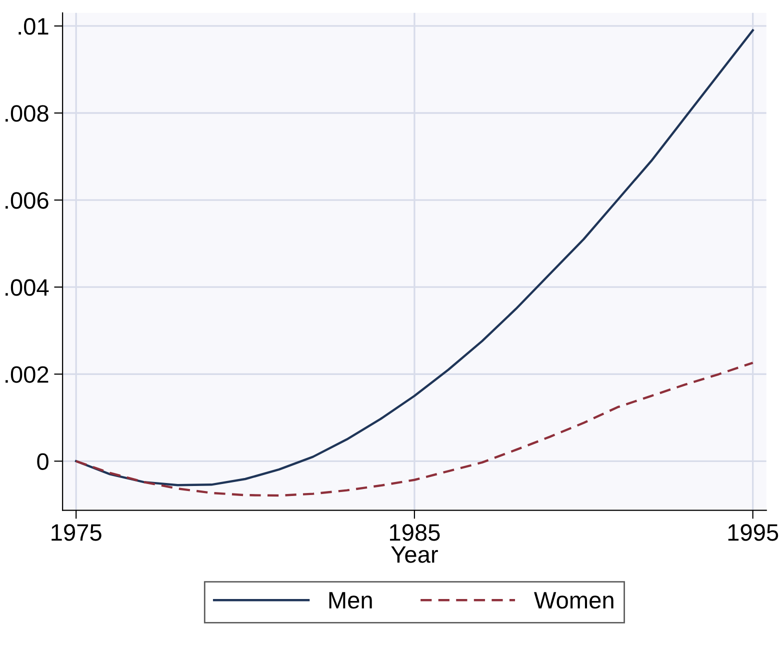 The height and width of the screenshot is (646, 782). What do you see at coordinates (415, 532) in the screenshot?
I see `x-tick-label: 1985` at bounding box center [415, 532].